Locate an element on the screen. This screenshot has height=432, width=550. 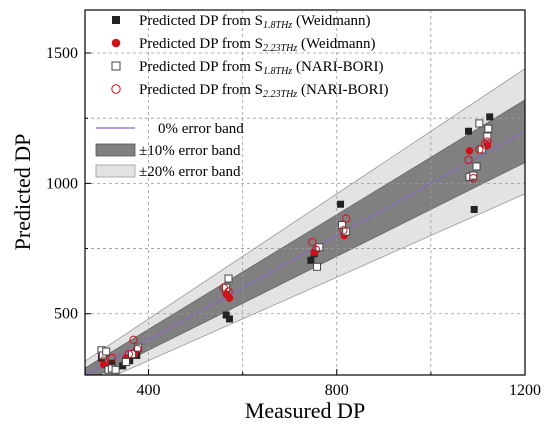
legend-label: Predicted DP from S2.23THz (Weidmann) is located at coordinates (257, 45).